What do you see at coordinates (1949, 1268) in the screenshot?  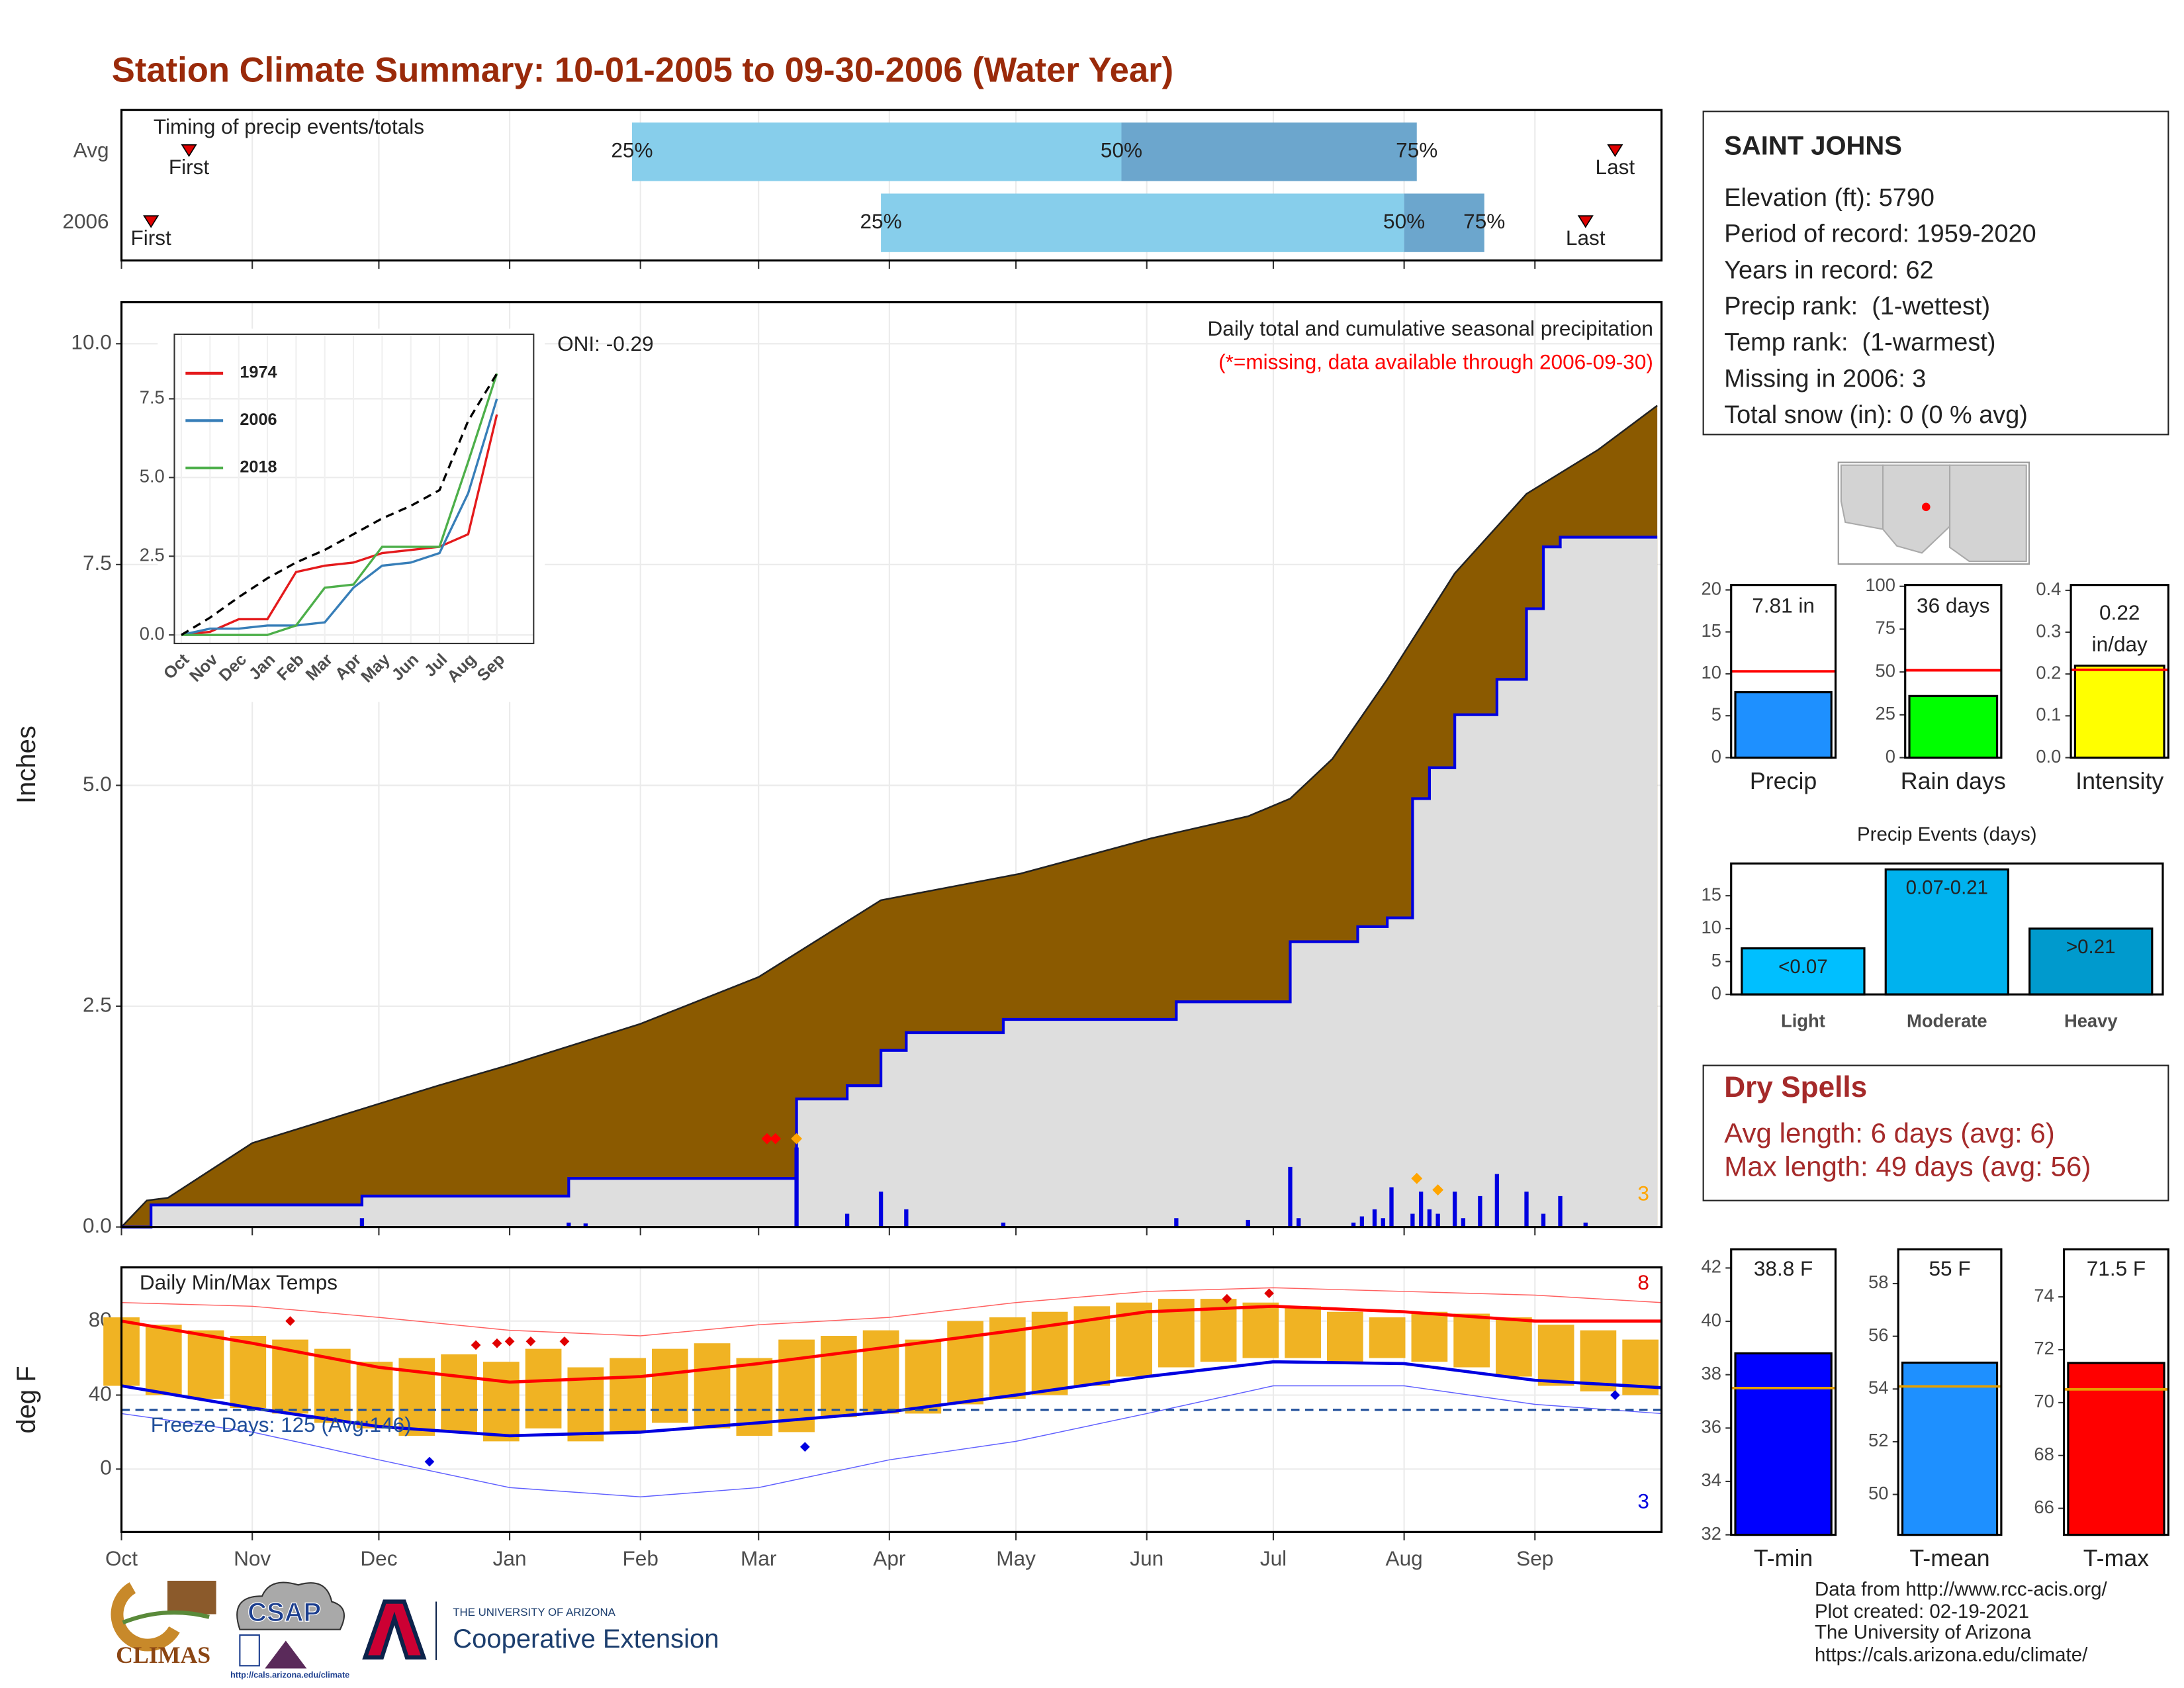 I see `value-label: 55 F` at bounding box center [1949, 1268].